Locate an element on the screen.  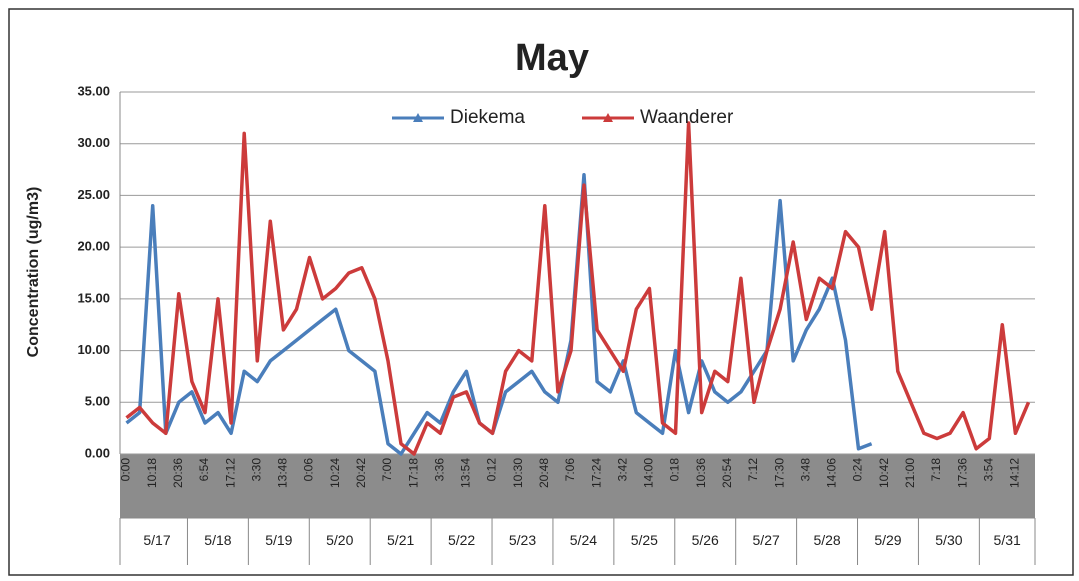
x-tick-label: 6:54 is located at coordinates (204, 470).